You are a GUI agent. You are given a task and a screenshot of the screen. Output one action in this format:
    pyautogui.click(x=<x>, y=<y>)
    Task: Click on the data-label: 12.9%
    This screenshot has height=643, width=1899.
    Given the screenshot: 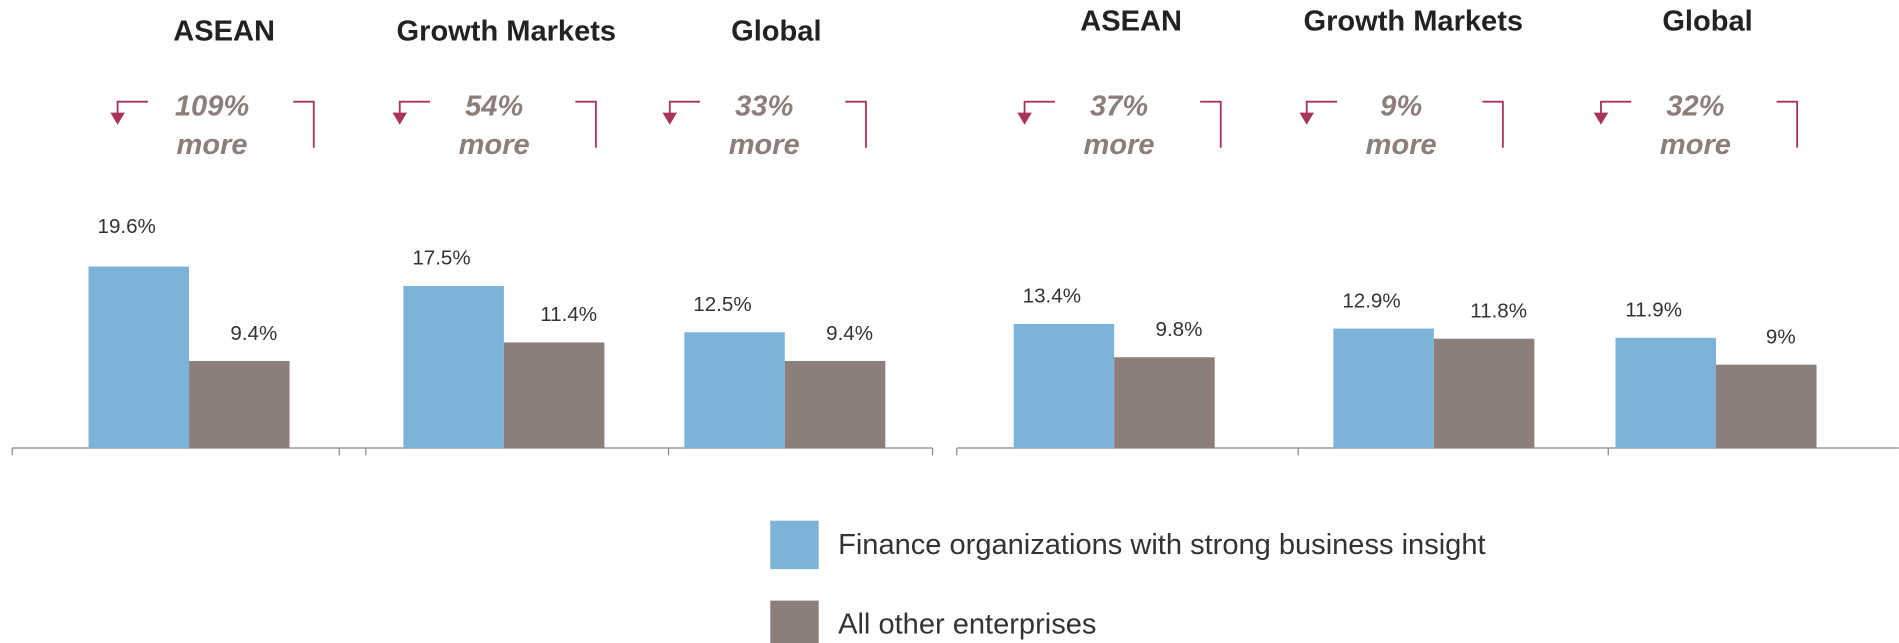 What is the action you would take?
    pyautogui.click(x=1371, y=300)
    